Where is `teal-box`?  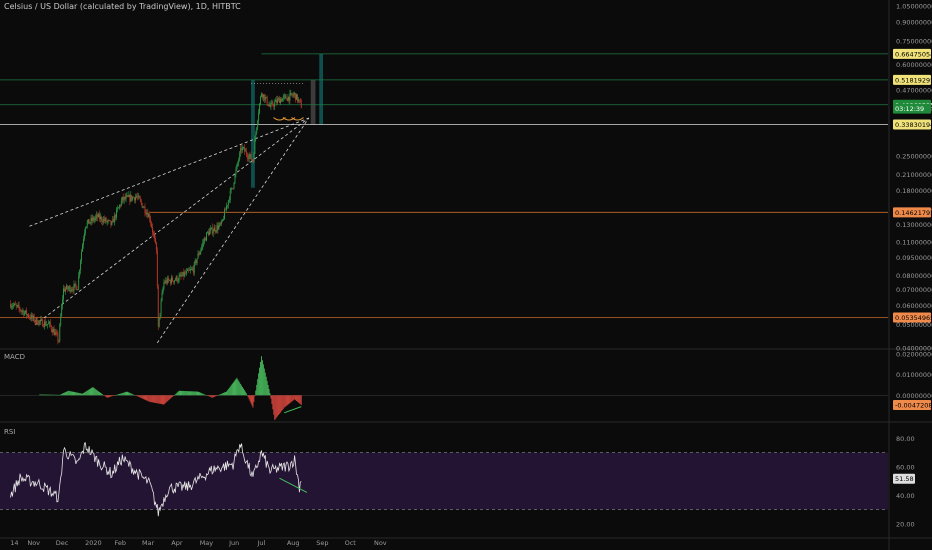 teal-box is located at coordinates (321, 89).